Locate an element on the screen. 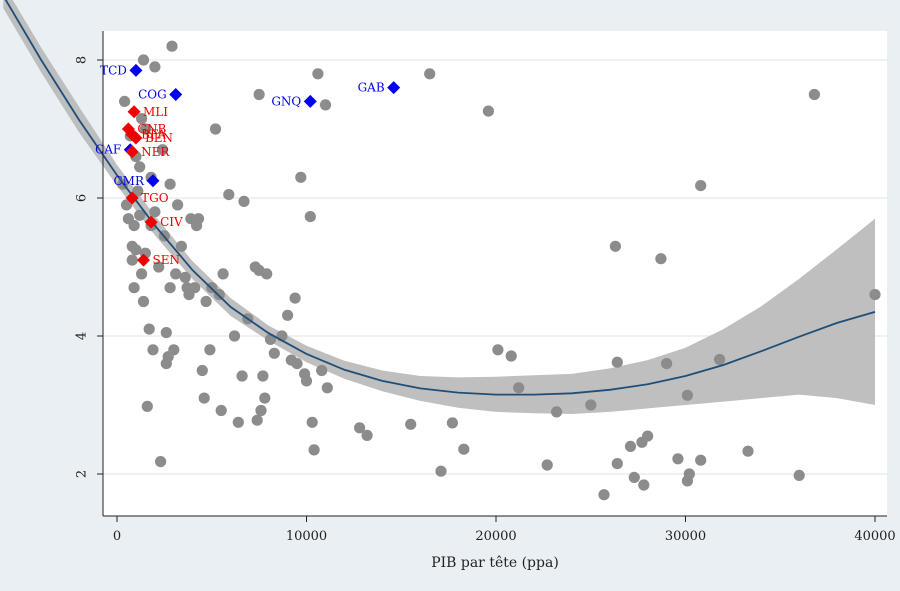  point-bfa: BFA is located at coordinates (145, 135).